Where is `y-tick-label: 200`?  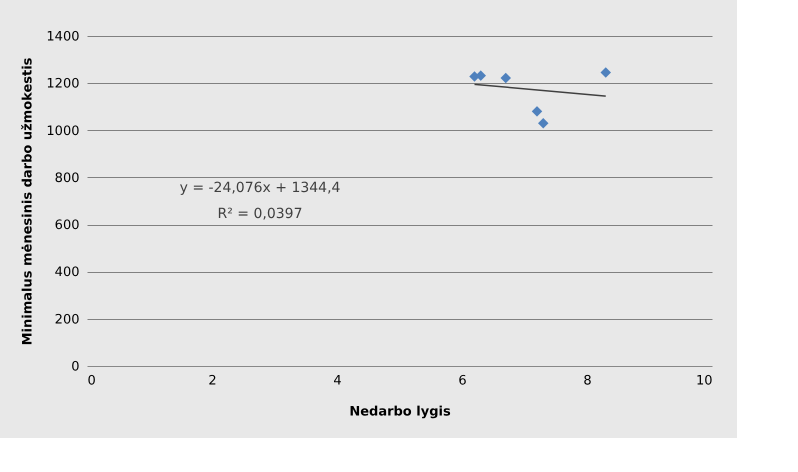 y-tick-label: 200 is located at coordinates (67, 320).